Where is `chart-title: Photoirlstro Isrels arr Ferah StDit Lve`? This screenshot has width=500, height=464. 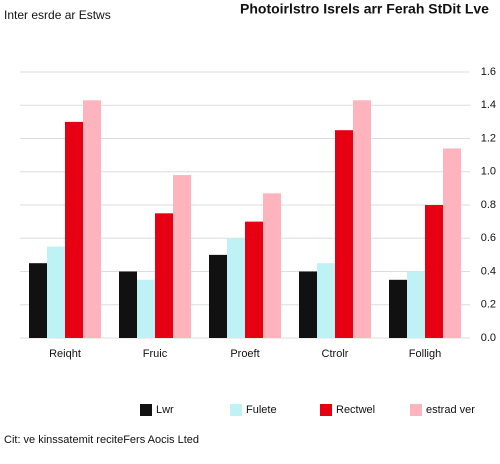
chart-title: Photoirlstro Isrels arr Ferah StDit Lve is located at coordinates (364, 9).